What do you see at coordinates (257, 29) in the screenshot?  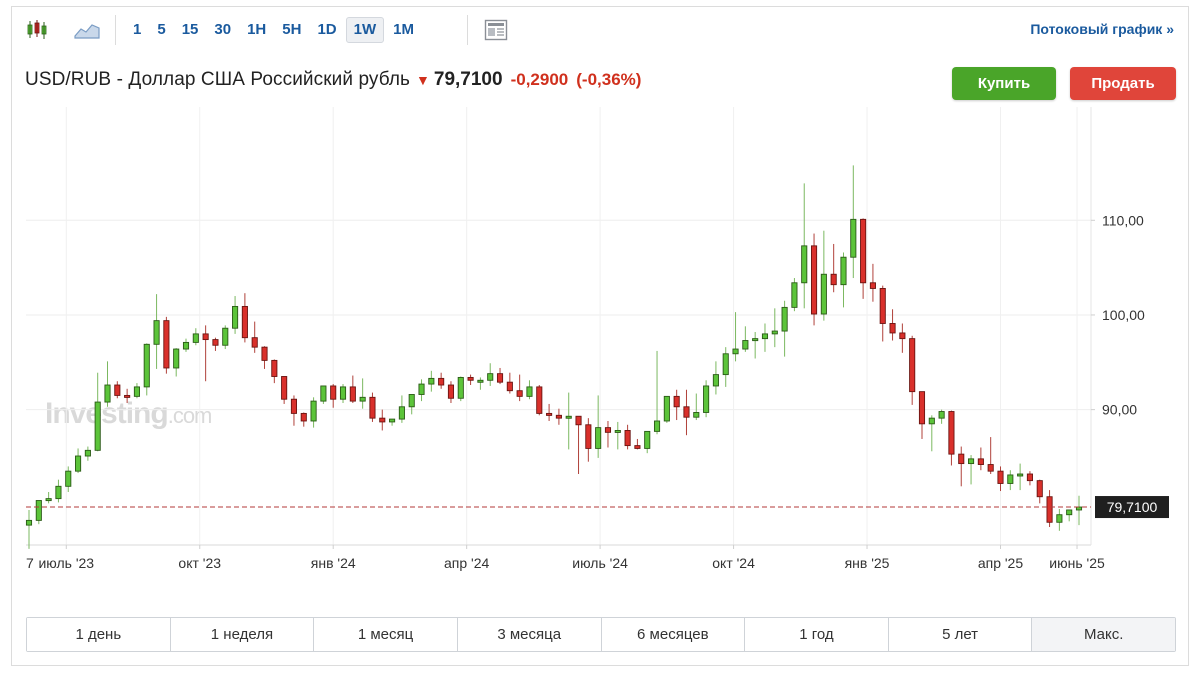 I see `interval-1h: 1H` at bounding box center [257, 29].